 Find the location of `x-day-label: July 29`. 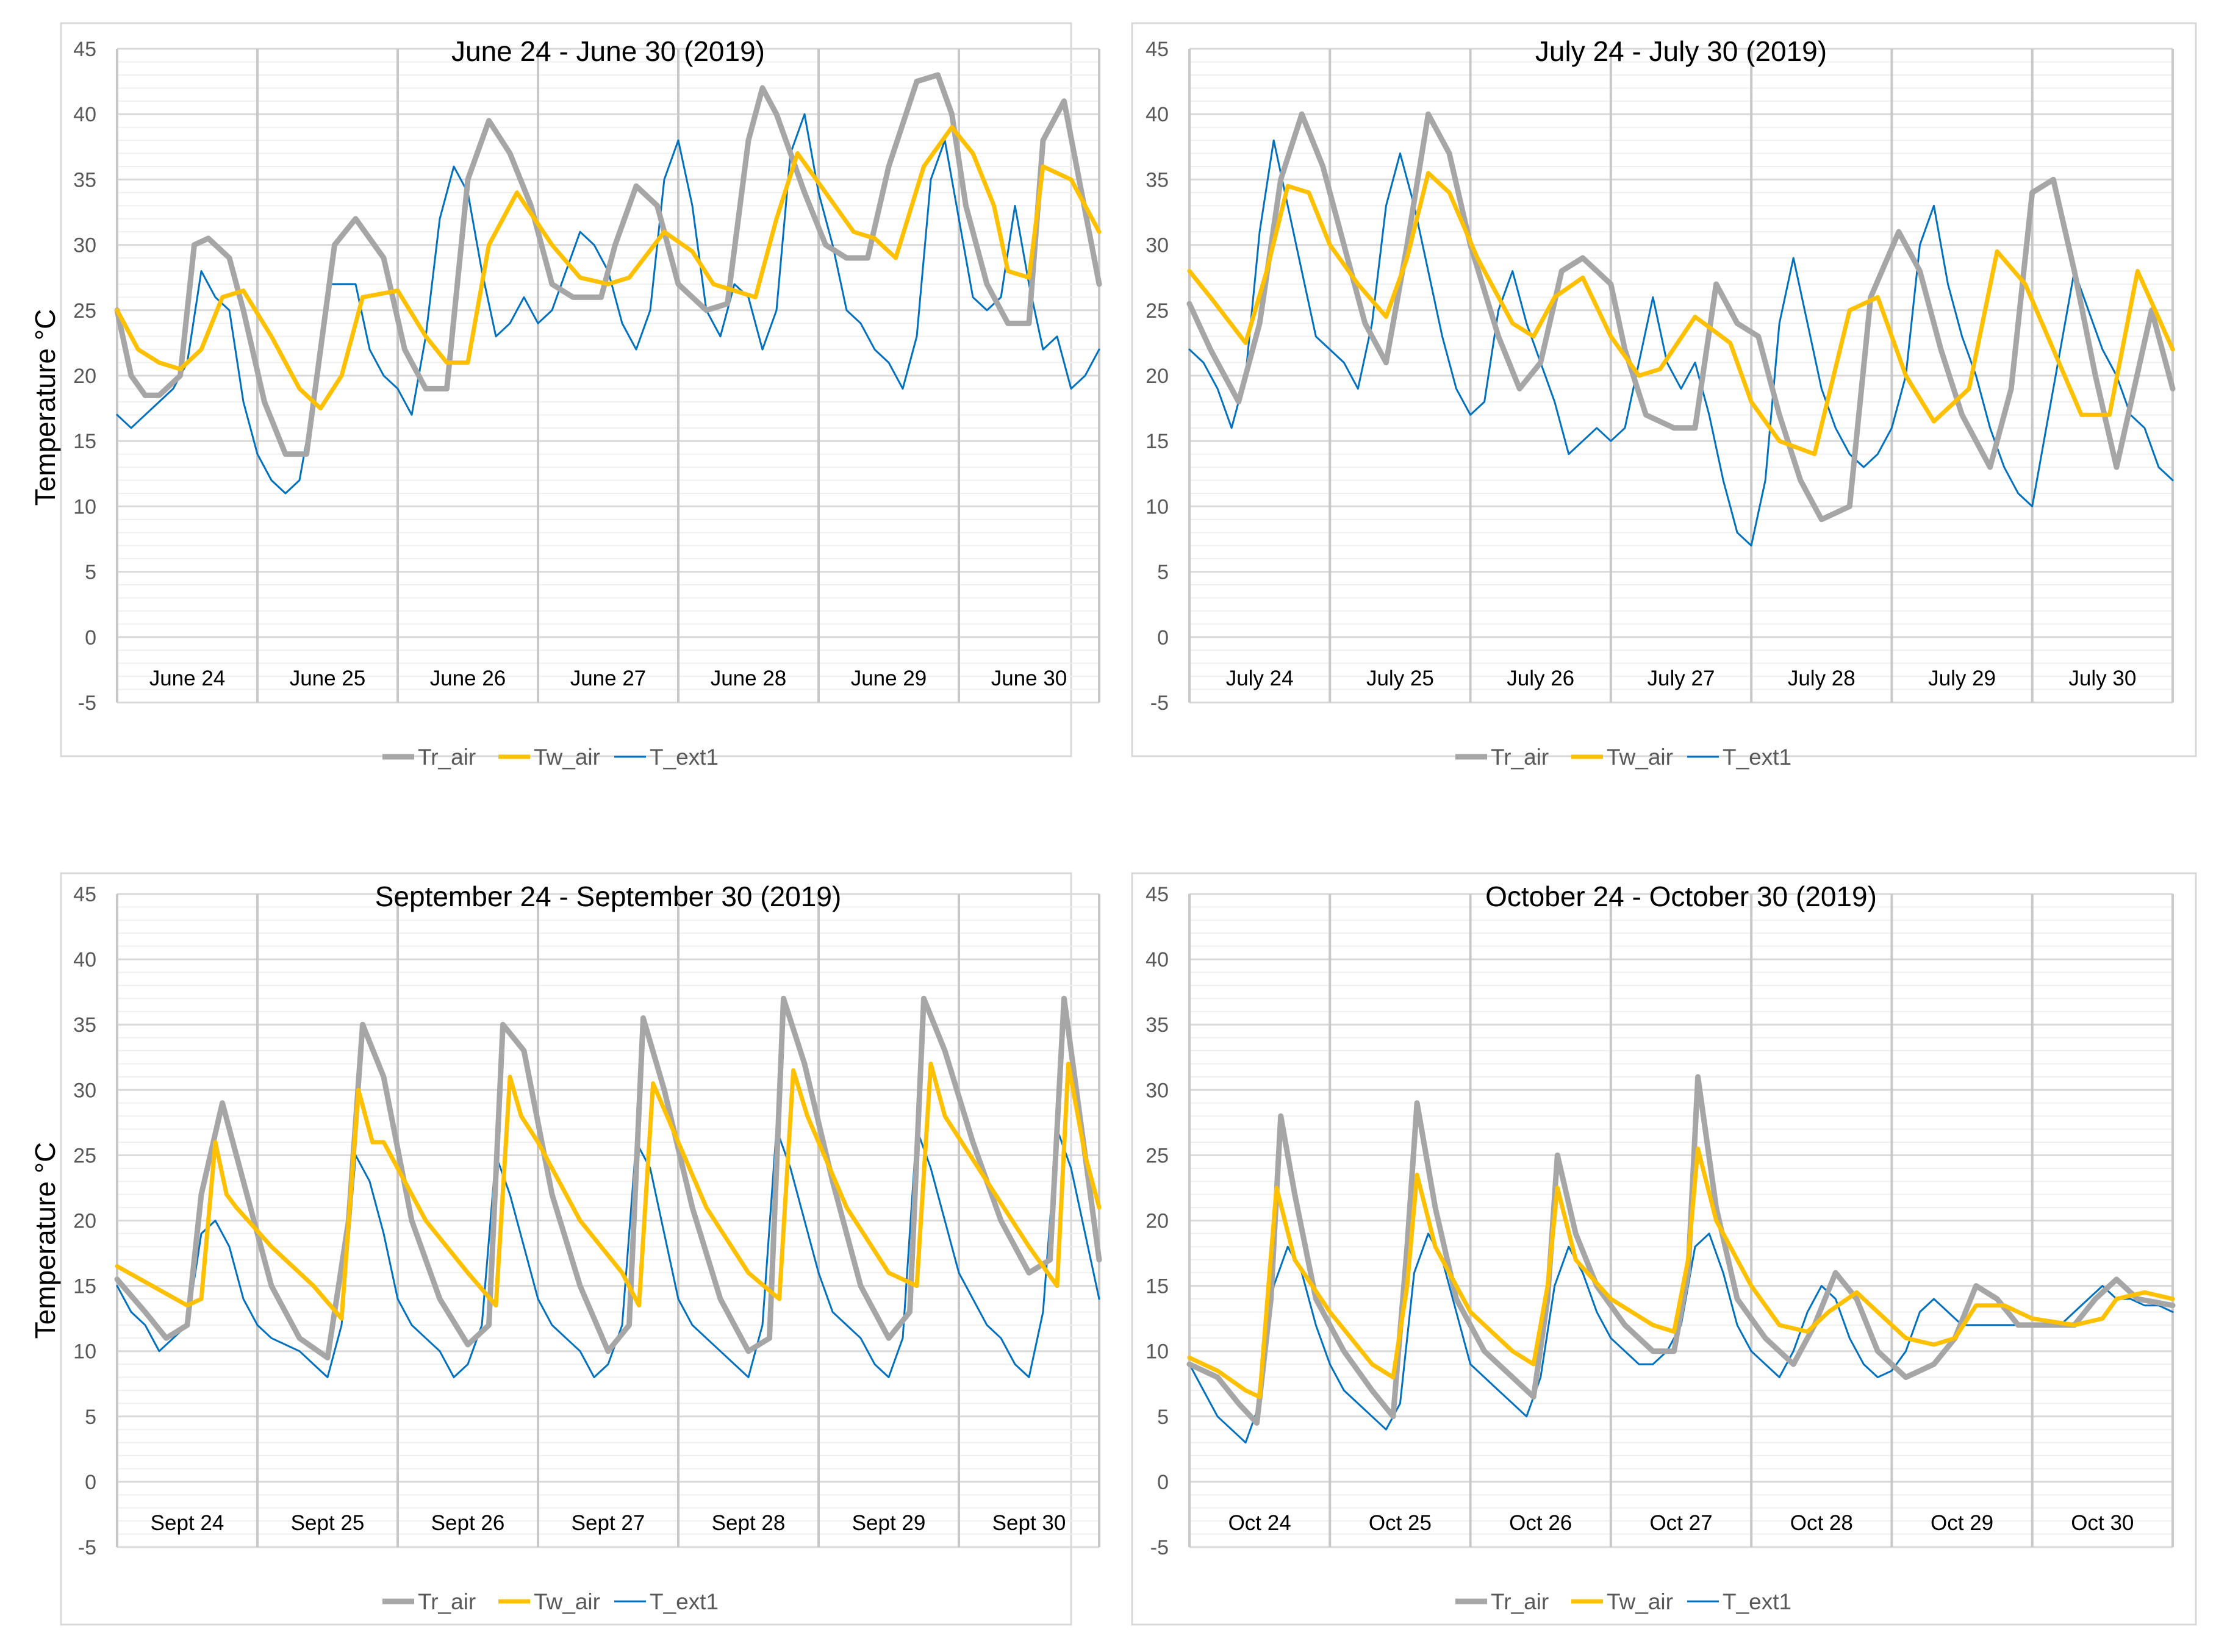

x-day-label: July 29 is located at coordinates (1962, 678).